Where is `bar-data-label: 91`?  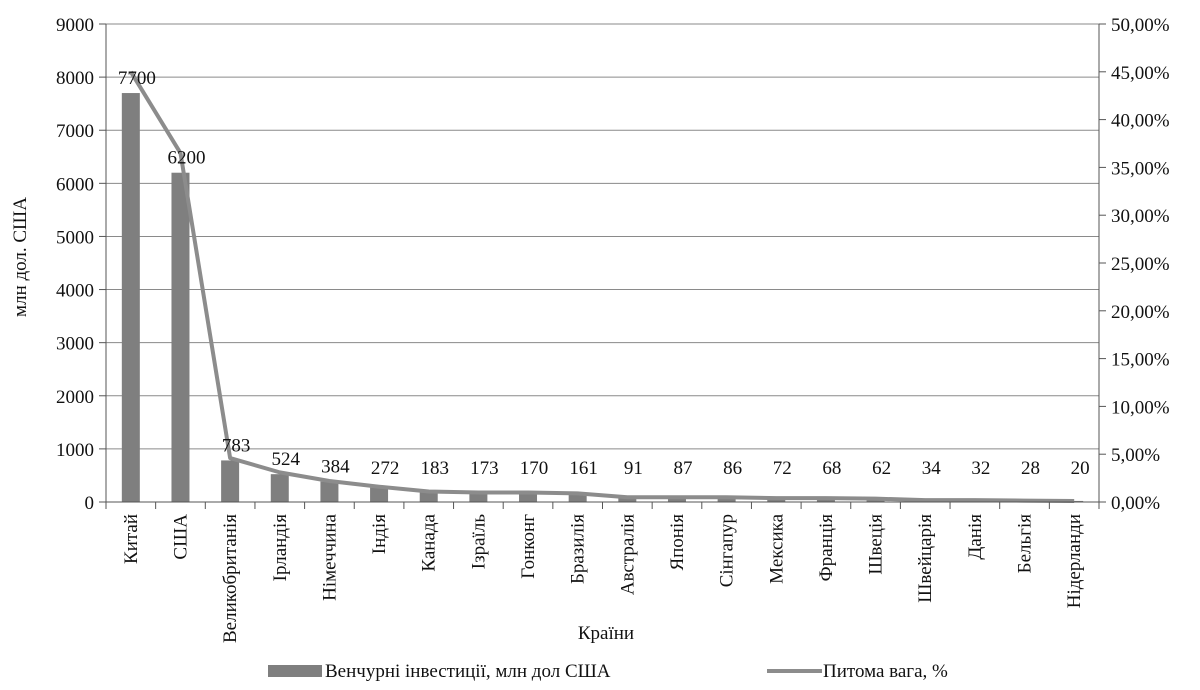
bar-data-label: 91 is located at coordinates (633, 468).